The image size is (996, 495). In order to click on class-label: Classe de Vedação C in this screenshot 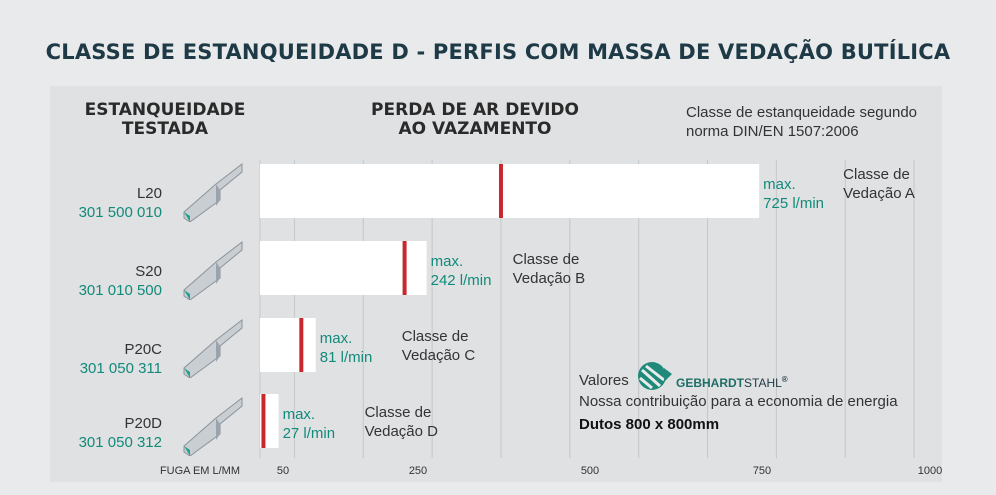, I will do `click(439, 346)`.